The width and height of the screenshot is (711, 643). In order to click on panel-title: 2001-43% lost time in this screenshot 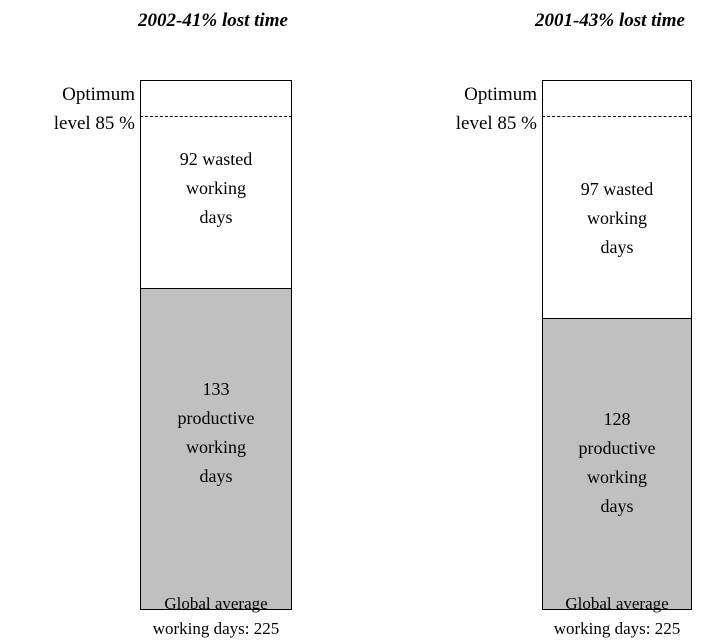, I will do `click(610, 20)`.